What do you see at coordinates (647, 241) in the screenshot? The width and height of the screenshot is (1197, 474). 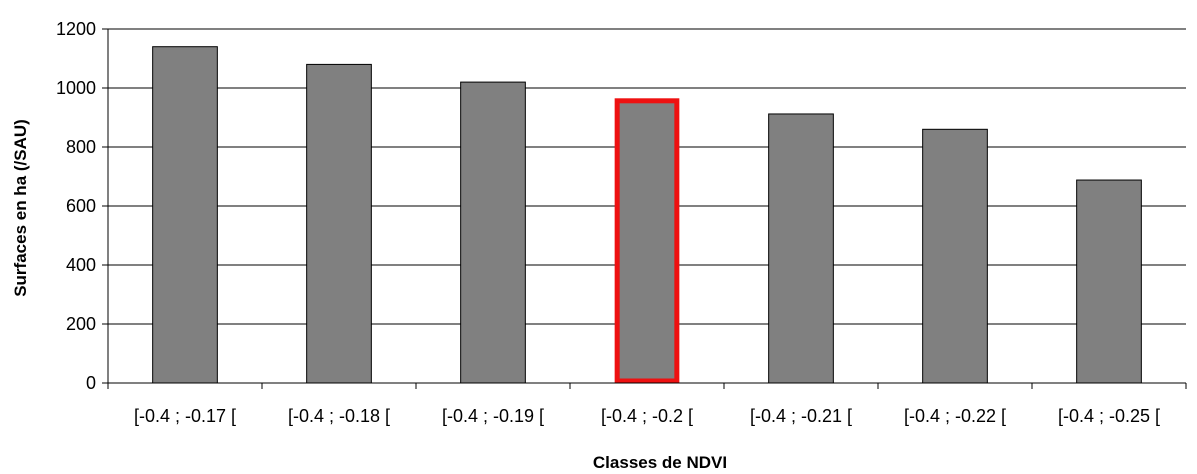 I see `bar-highlighted` at bounding box center [647, 241].